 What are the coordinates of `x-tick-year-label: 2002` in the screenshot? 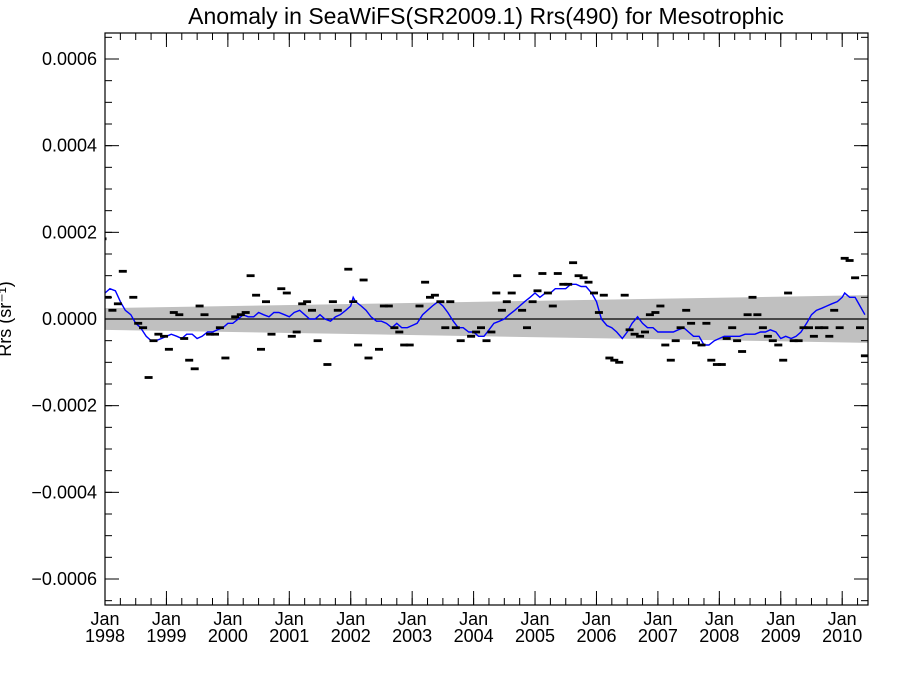 It's located at (351, 636).